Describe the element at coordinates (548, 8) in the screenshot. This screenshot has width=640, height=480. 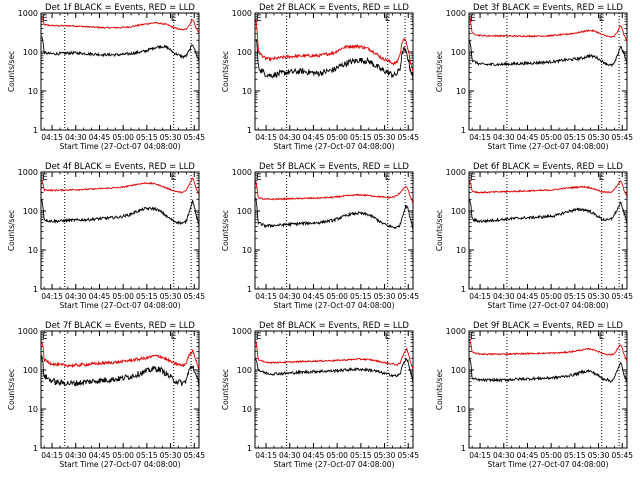
I see `chart-title: Det 3f BLACK = Events, RED = LLD` at that location.